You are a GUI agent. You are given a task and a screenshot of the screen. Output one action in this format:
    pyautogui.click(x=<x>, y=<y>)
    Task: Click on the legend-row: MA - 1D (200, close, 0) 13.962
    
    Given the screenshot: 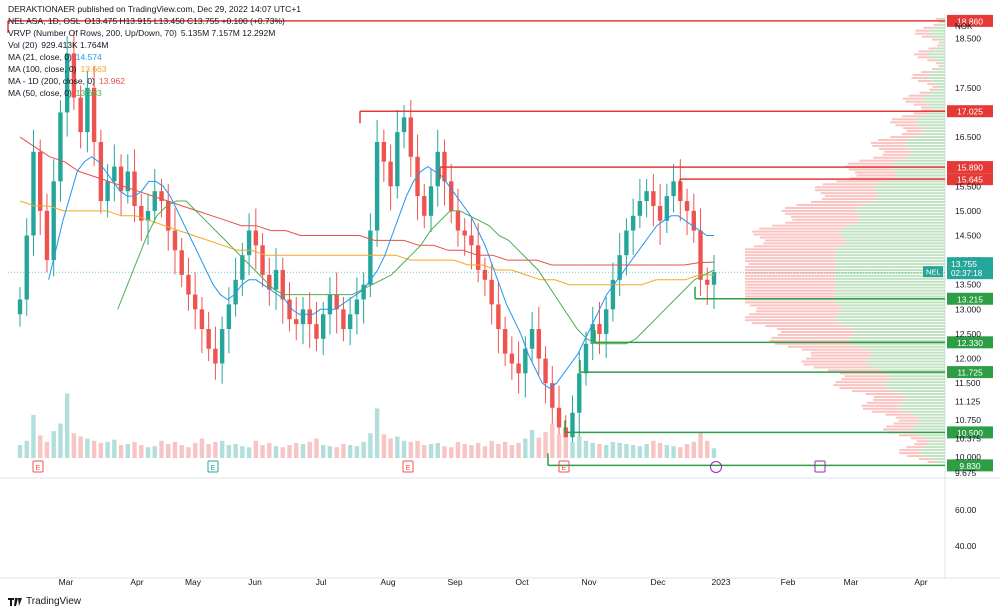 What is the action you would take?
    pyautogui.click(x=68, y=81)
    